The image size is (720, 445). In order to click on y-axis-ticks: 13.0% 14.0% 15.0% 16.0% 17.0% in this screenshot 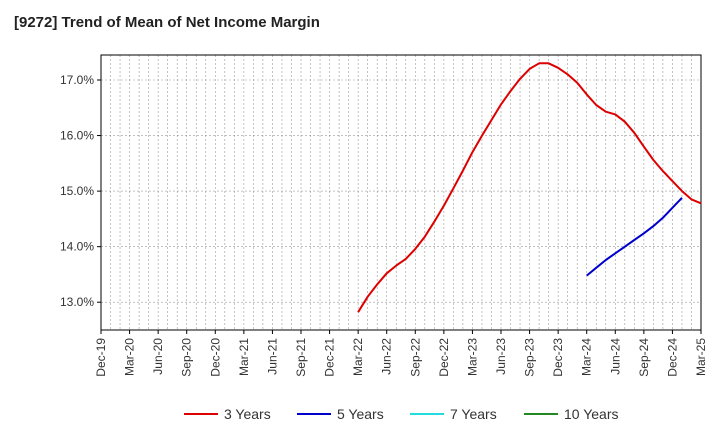, I will do `click(80, 191)`.